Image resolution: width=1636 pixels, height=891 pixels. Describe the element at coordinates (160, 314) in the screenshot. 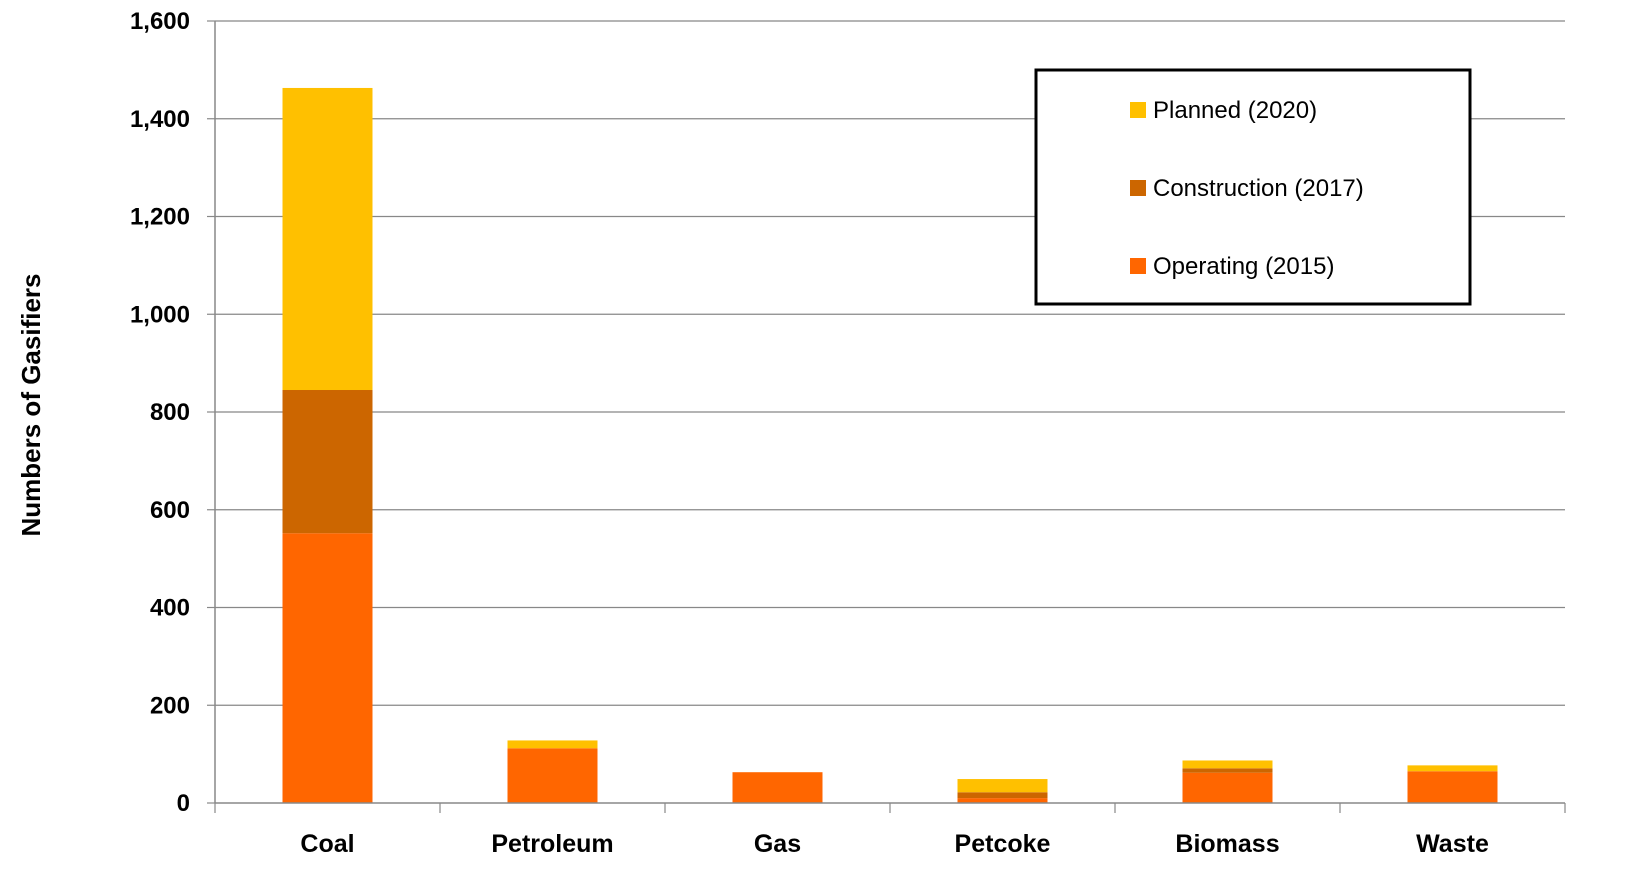

I see `y-tick-label: 1,000` at that location.